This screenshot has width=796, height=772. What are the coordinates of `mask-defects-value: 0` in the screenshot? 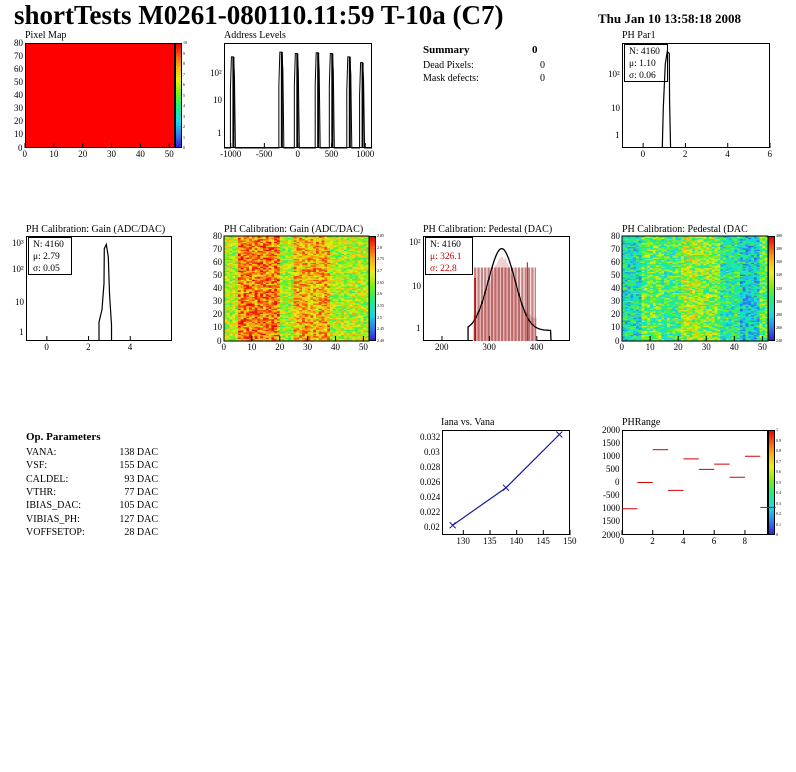 It's located at (542, 78).